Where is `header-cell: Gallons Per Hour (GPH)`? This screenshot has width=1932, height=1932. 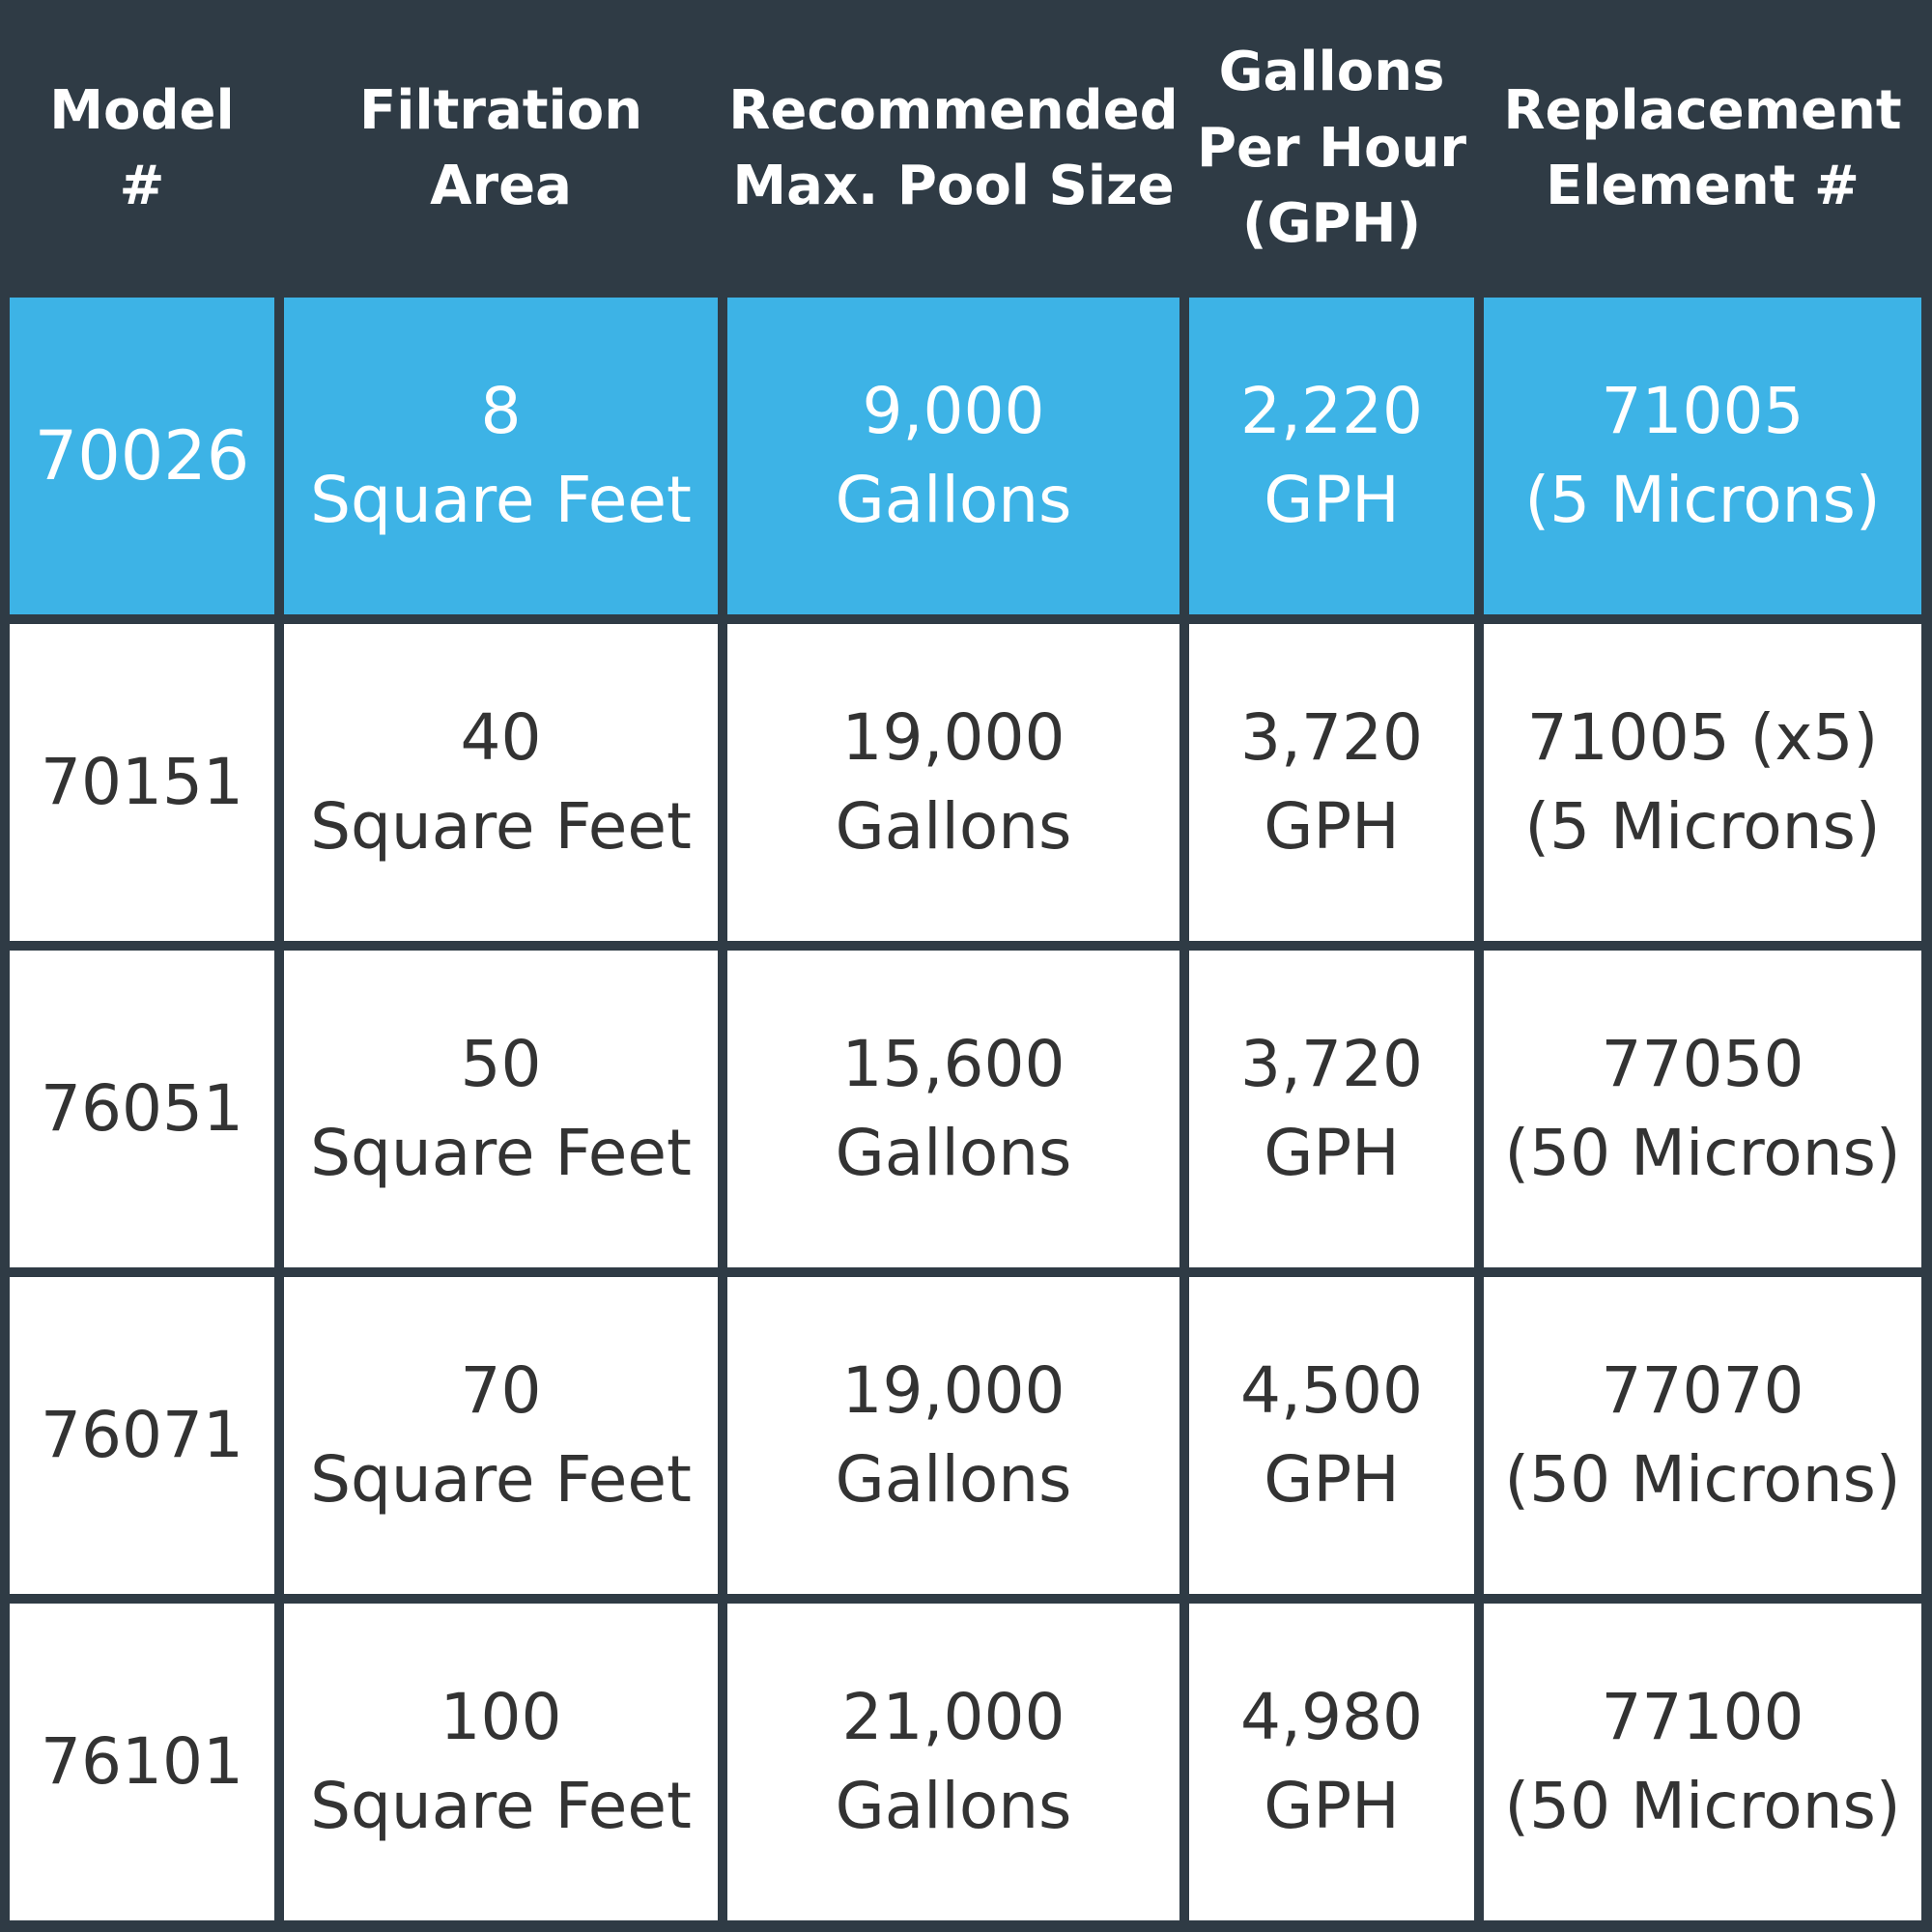 header-cell: Gallons Per Hour (GPH) is located at coordinates (1331, 149).